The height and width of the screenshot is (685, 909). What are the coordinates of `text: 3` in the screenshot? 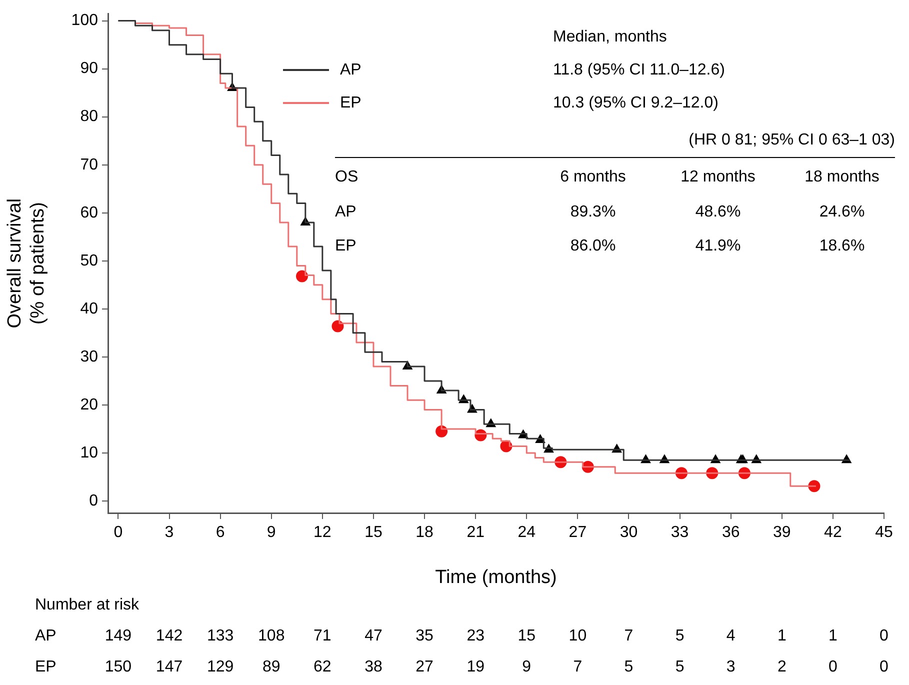 It's located at (731, 667).